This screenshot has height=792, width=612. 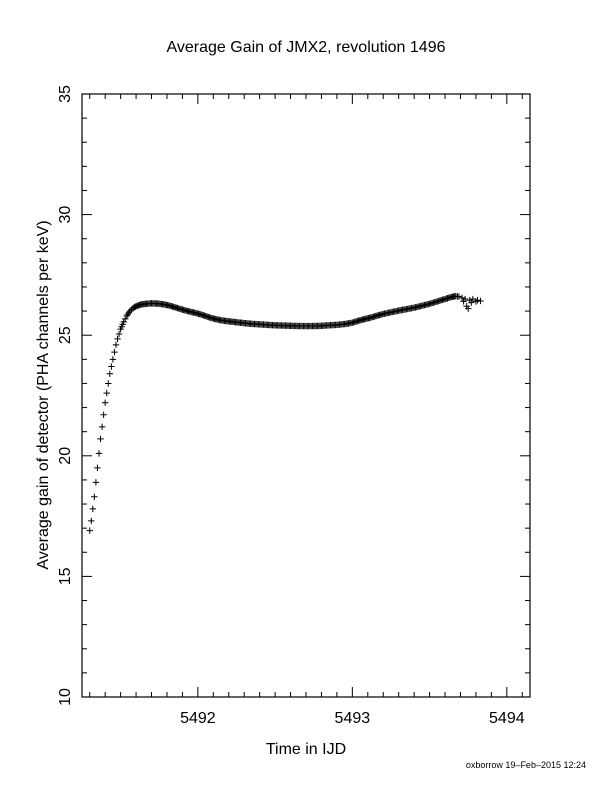 What do you see at coordinates (65, 215) in the screenshot?
I see `y-tick-label: 30` at bounding box center [65, 215].